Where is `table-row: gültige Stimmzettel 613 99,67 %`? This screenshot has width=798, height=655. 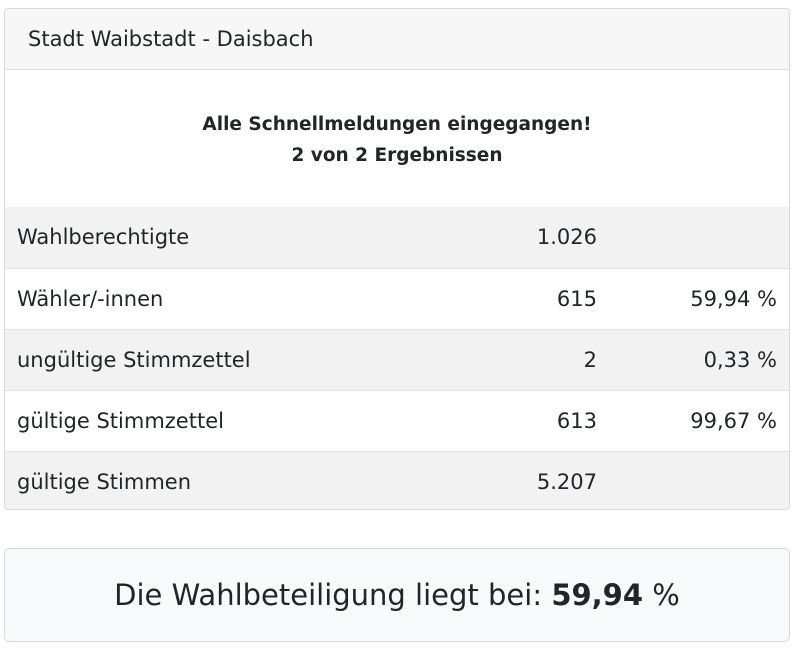
table-row: gültige Stimmzettel 613 99,67 % is located at coordinates (397, 420).